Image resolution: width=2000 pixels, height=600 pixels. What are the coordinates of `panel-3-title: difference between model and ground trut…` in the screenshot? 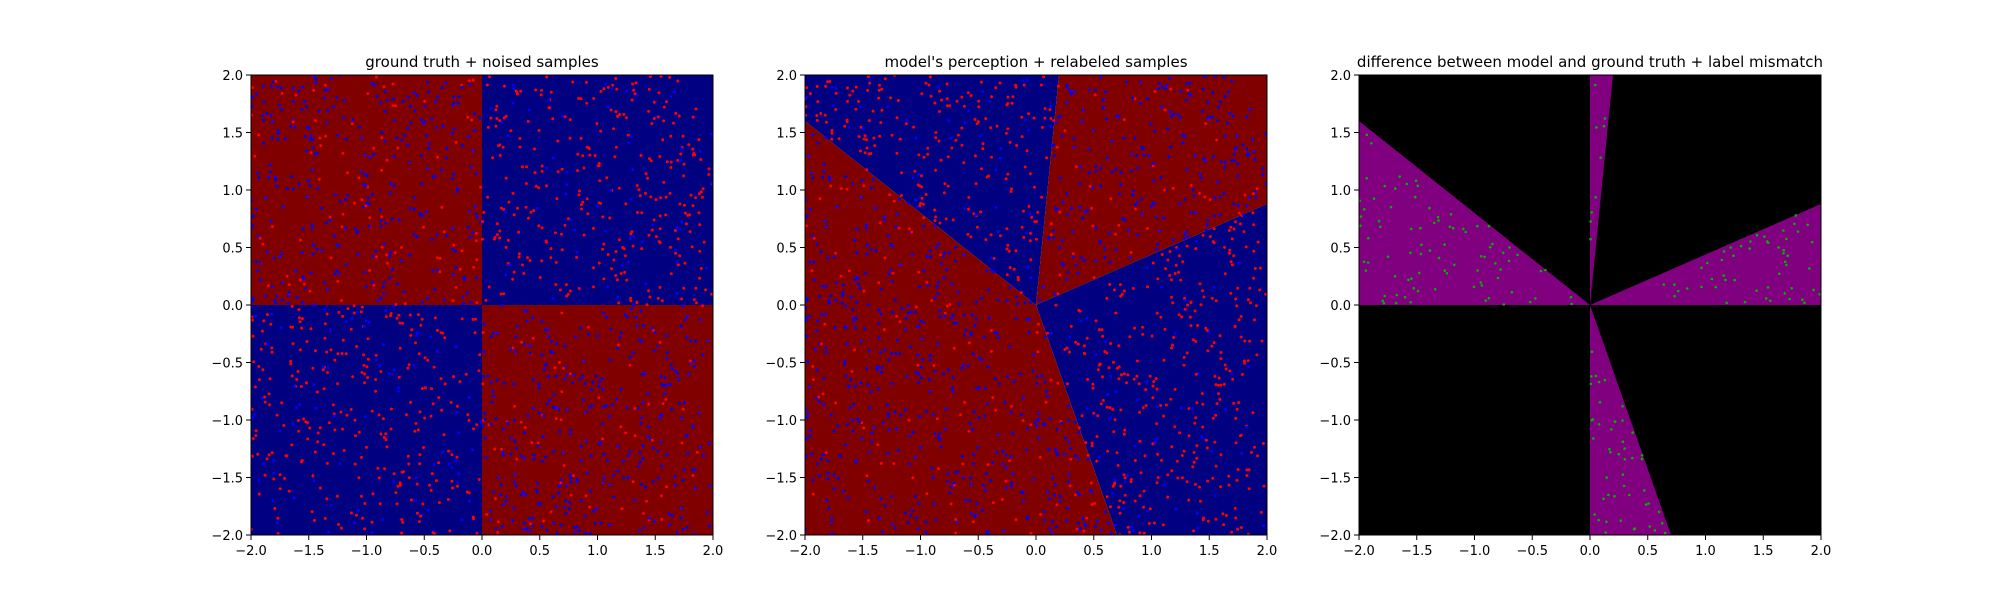 It's located at (1590, 62).